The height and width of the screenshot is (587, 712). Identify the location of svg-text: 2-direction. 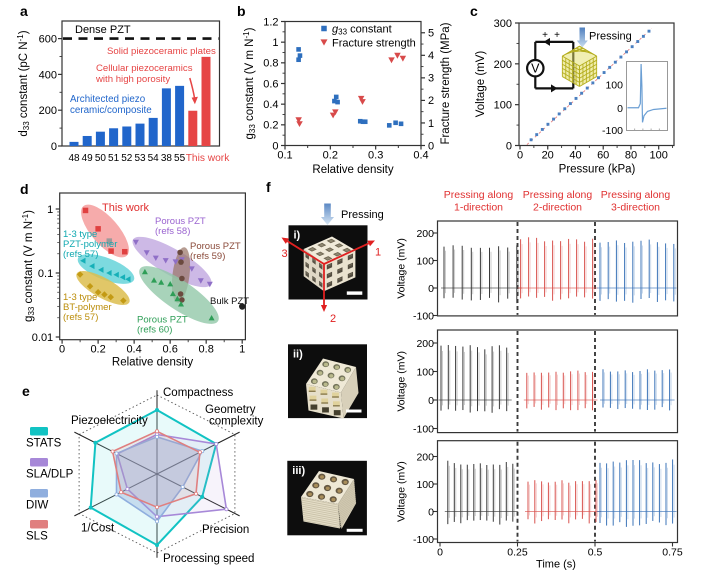
(557, 208).